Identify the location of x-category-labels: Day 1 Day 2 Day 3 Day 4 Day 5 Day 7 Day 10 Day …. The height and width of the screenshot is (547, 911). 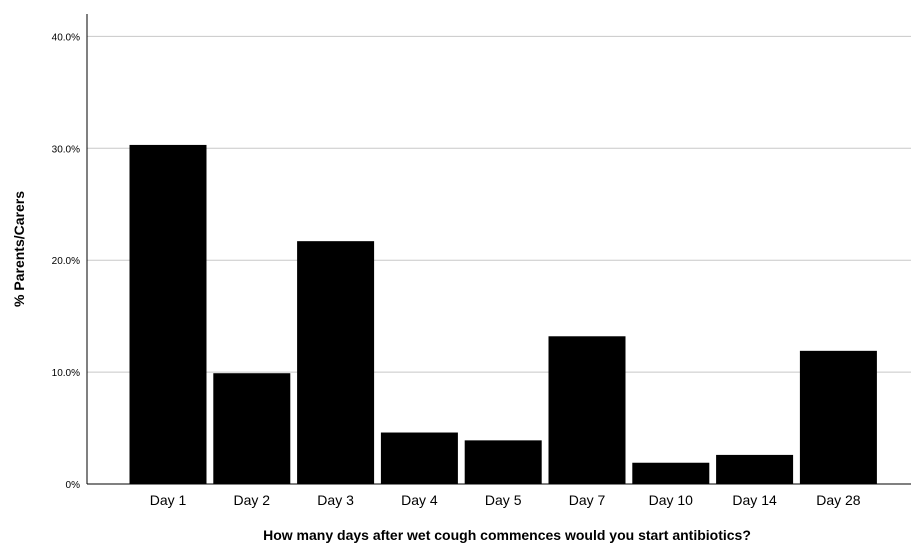
(505, 500).